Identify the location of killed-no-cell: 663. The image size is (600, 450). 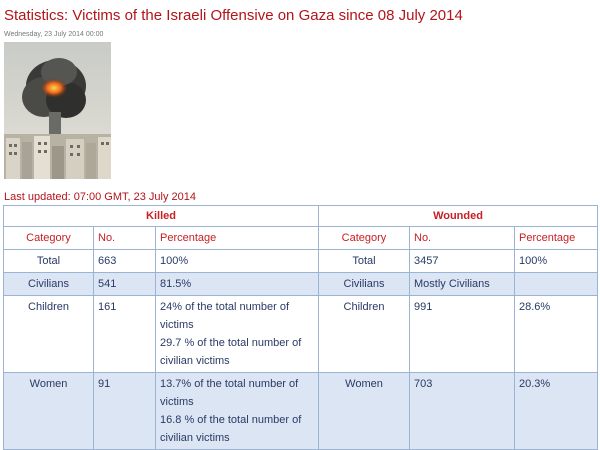
(124, 261).